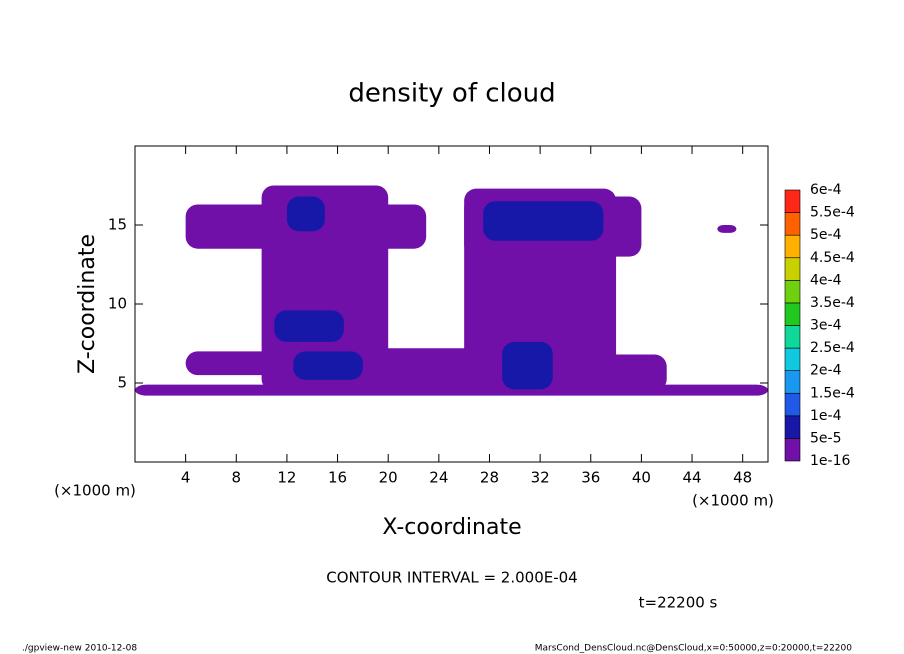 The image size is (904, 654). I want to click on x-tick-label: 20, so click(388, 478).